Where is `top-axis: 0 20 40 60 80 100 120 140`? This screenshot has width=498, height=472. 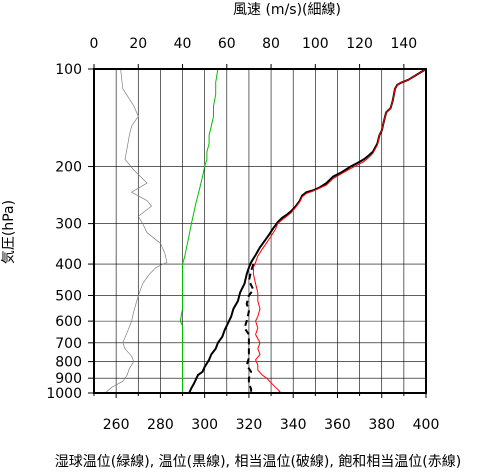
top-axis: 0 20 40 60 80 100 120 140 is located at coordinates (253, 52).